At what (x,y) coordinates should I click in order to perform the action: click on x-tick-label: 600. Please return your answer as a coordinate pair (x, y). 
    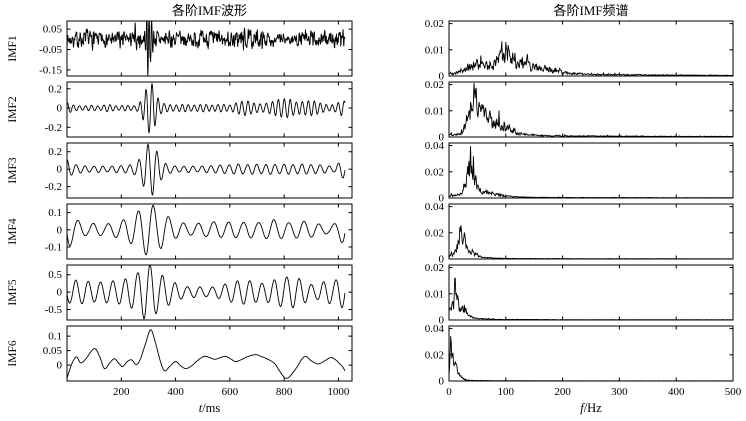
    Looking at the image, I should click on (230, 392).